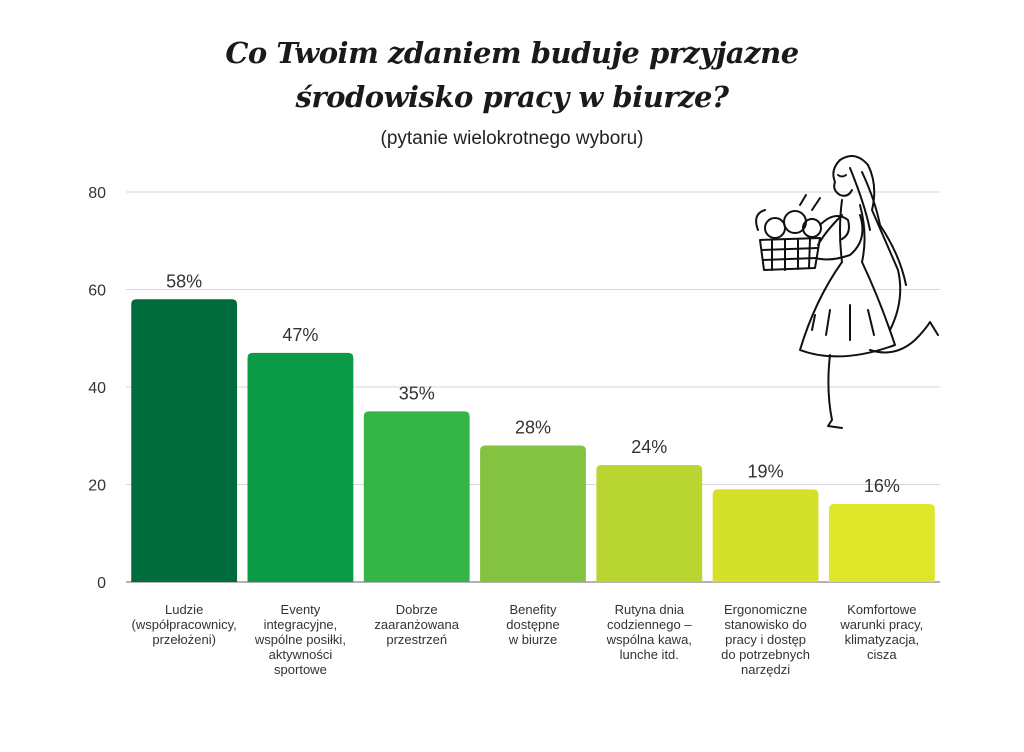  Describe the element at coordinates (881, 624) in the screenshot. I see `category-label: warunki pracy,` at that location.